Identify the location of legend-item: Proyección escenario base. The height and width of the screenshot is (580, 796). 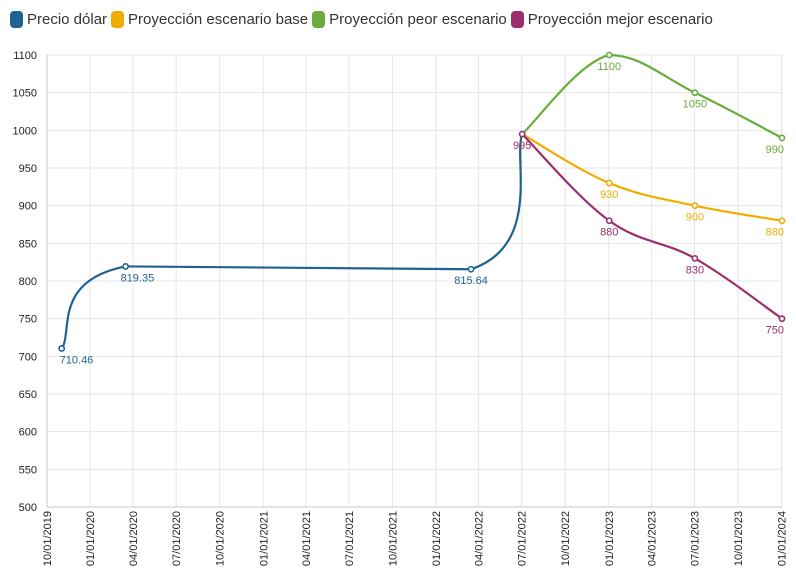
(209, 19).